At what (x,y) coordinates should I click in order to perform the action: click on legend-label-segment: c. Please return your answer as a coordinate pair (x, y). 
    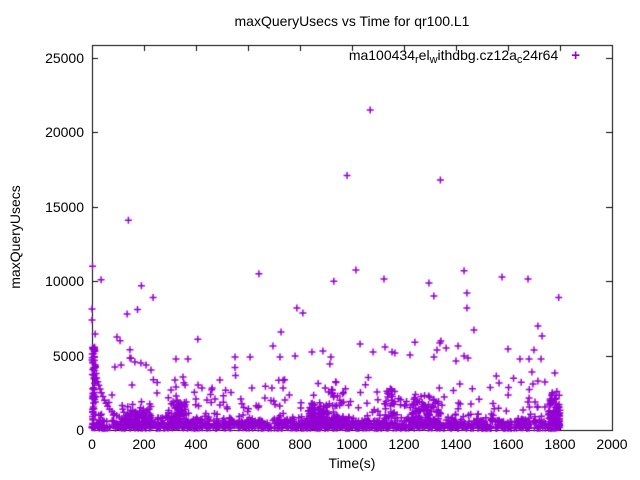
    Looking at the image, I should click on (519, 60).